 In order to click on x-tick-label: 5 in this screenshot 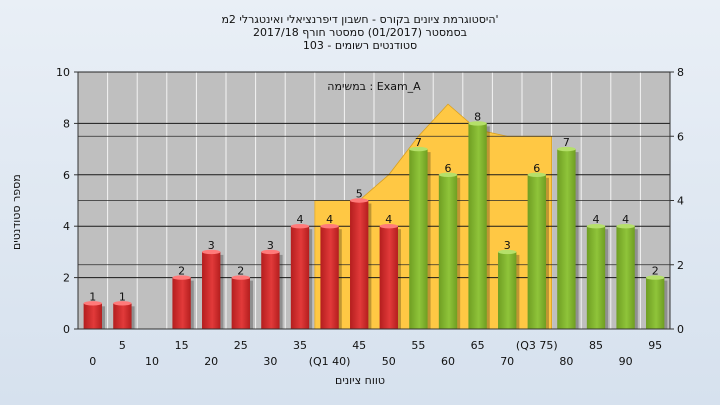, I will do `click(122, 345)`.